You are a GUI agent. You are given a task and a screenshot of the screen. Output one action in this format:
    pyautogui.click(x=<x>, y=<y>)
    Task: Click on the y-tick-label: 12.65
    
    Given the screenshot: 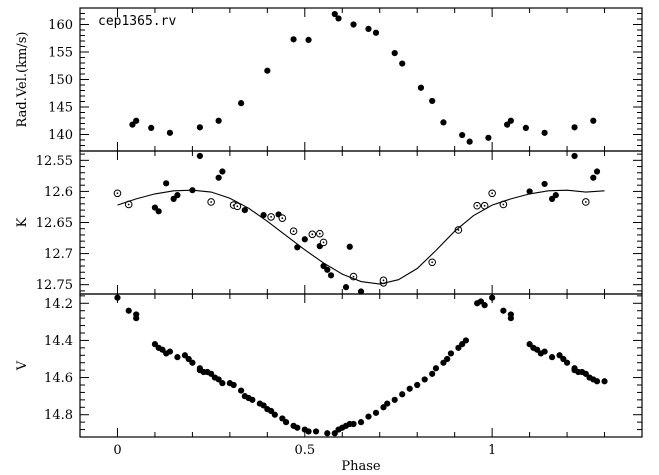 What is the action you would take?
    pyautogui.click(x=54, y=223)
    